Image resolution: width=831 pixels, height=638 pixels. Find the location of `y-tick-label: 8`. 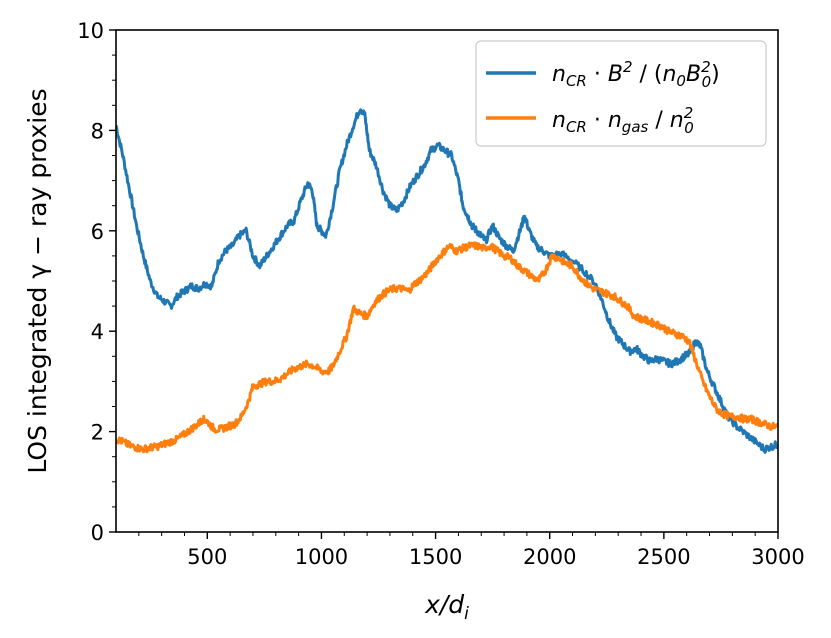

y-tick-label: 8 is located at coordinates (97, 131).